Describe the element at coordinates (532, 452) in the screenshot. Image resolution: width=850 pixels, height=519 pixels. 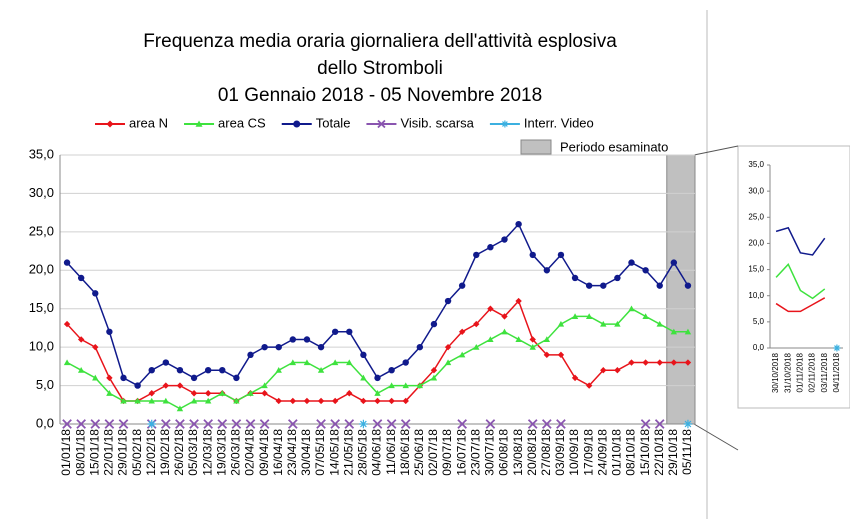
I see `x-tick-label: 20/08/18` at that location.